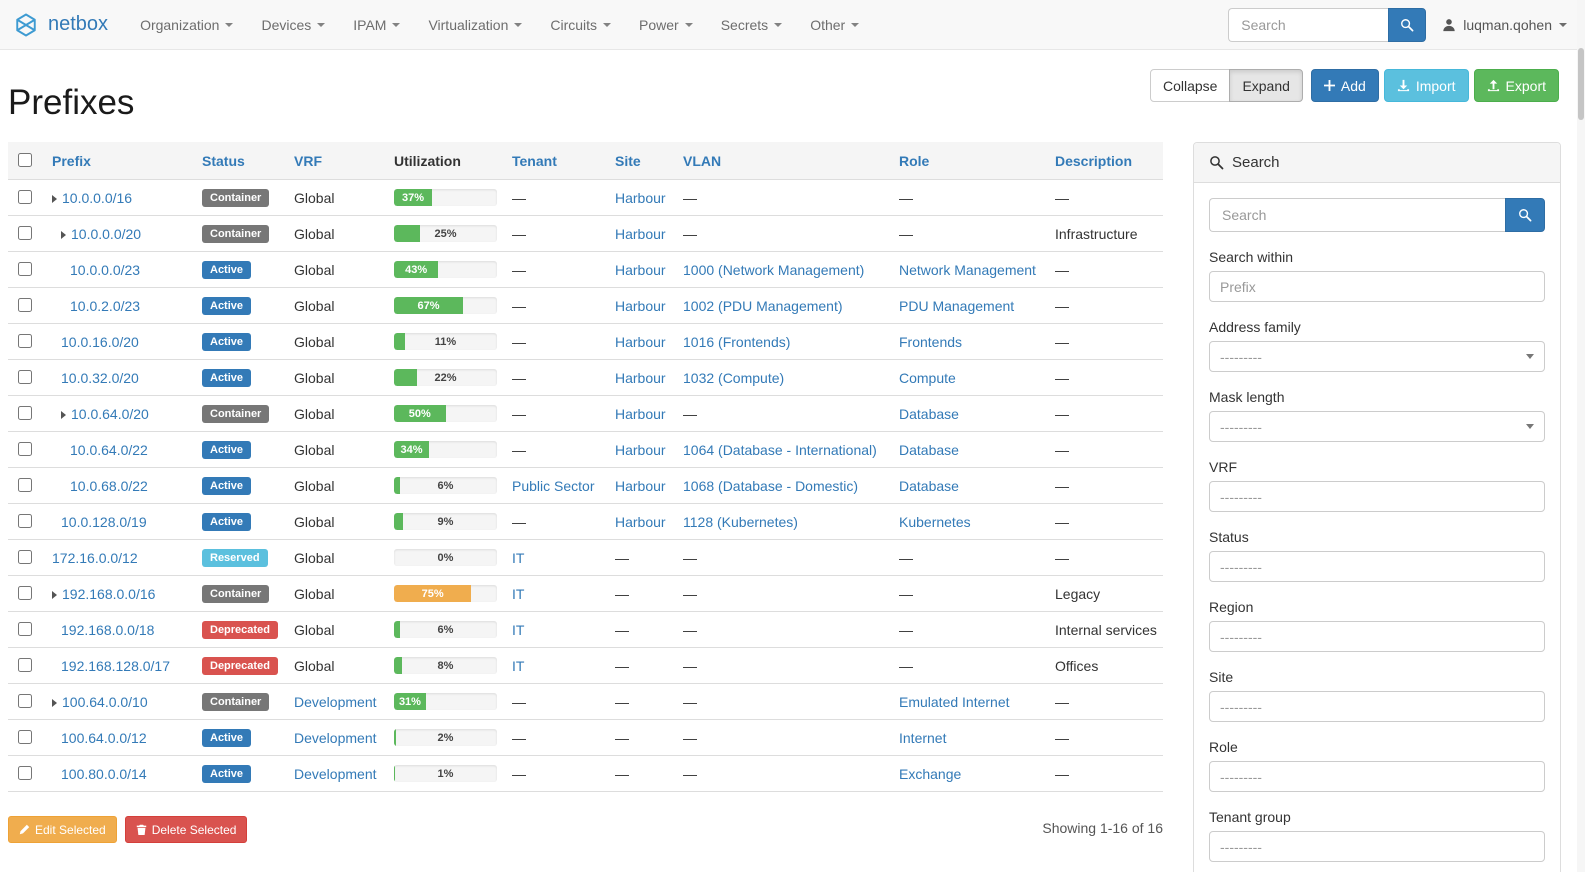 This screenshot has width=1585, height=872. Describe the element at coordinates (109, 449) in the screenshot. I see `prefix-link: 10.0.64.0/22` at that location.